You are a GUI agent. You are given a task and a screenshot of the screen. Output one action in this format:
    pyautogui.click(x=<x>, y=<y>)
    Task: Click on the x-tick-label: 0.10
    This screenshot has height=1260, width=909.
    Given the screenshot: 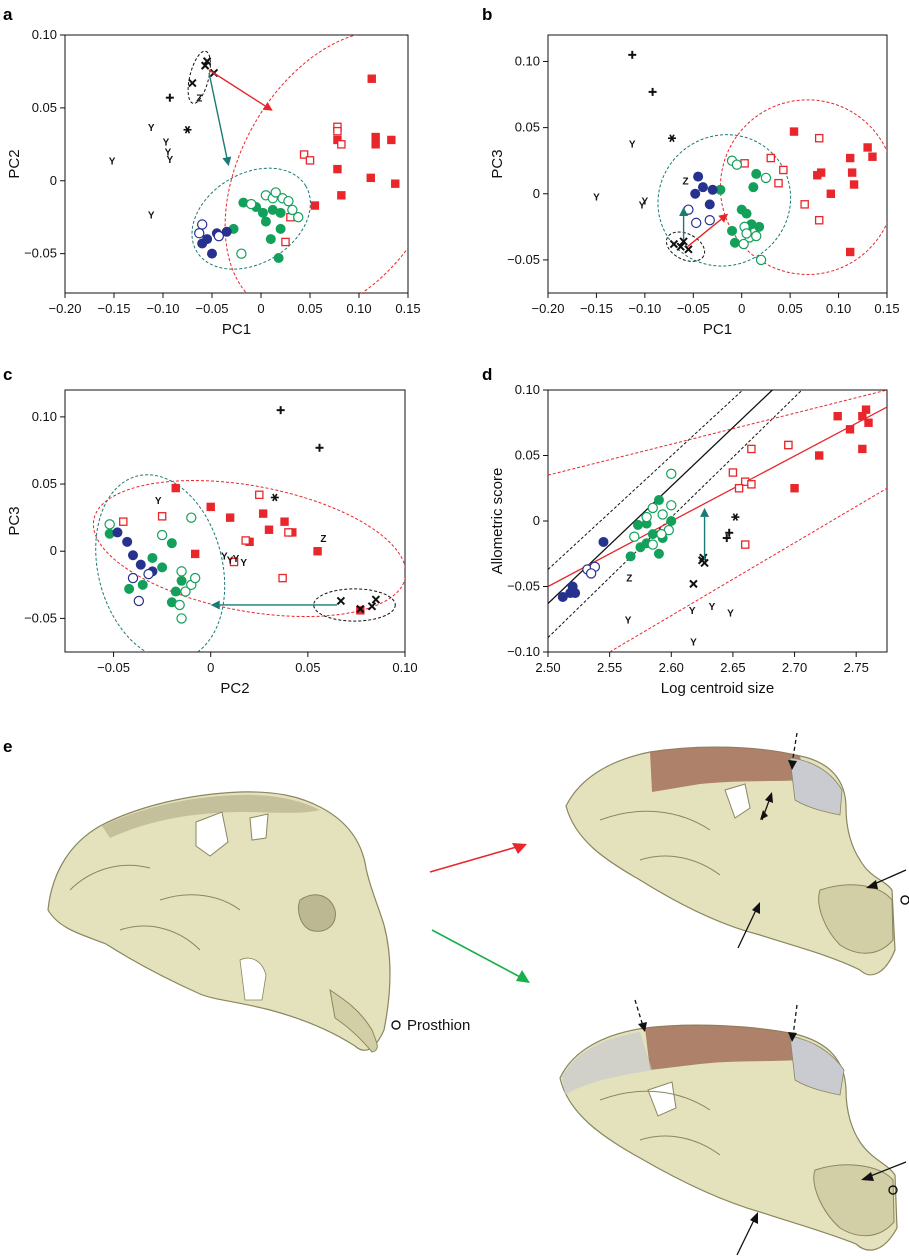 What is the action you would take?
    pyautogui.click(x=838, y=308)
    